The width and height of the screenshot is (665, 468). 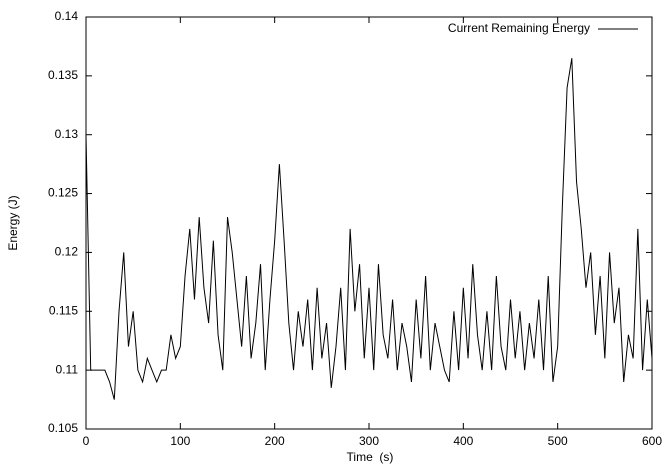 I want to click on x-tick-label: 100, so click(x=180, y=441).